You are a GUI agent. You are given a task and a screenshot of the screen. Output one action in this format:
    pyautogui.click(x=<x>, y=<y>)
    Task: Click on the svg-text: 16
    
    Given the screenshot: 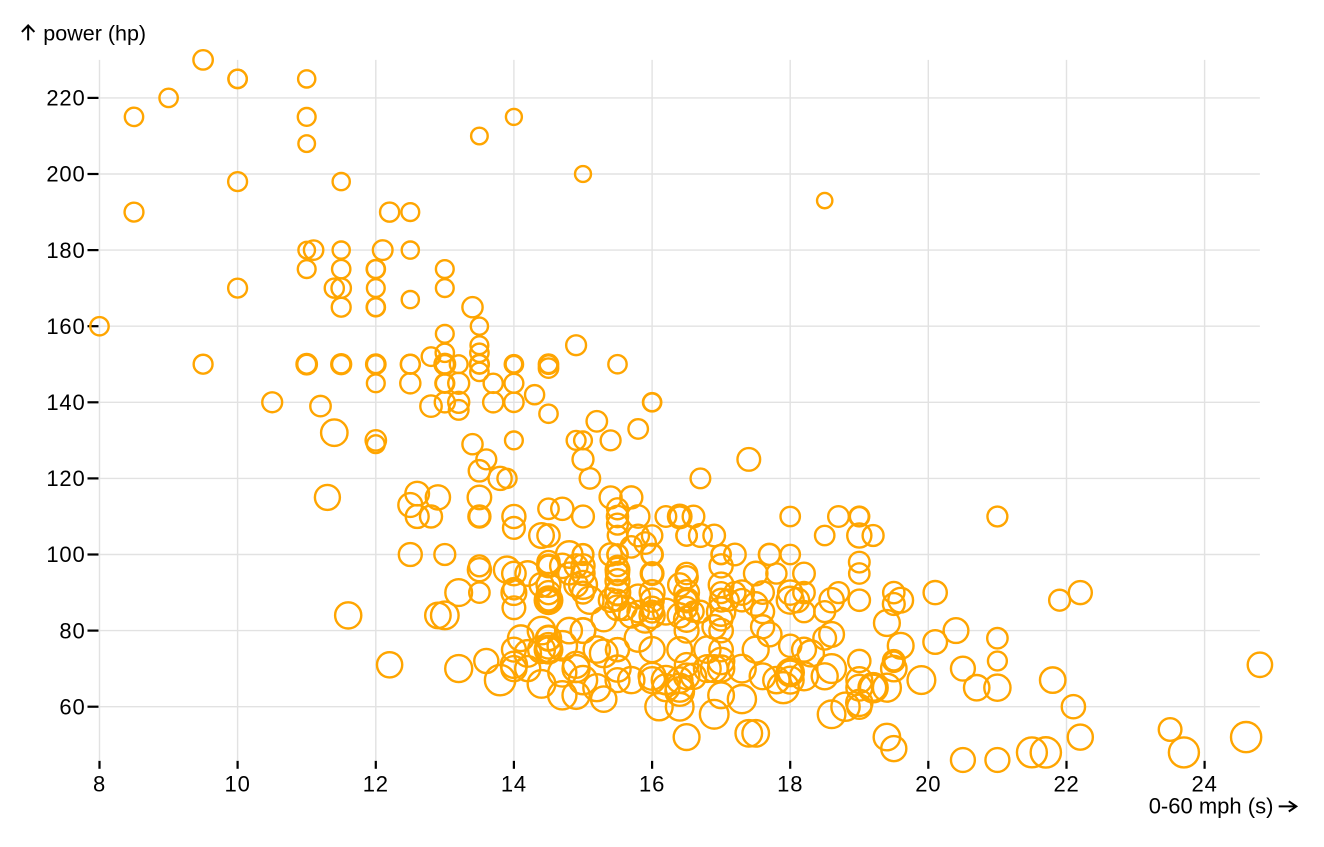 What is the action you would take?
    pyautogui.click(x=652, y=784)
    